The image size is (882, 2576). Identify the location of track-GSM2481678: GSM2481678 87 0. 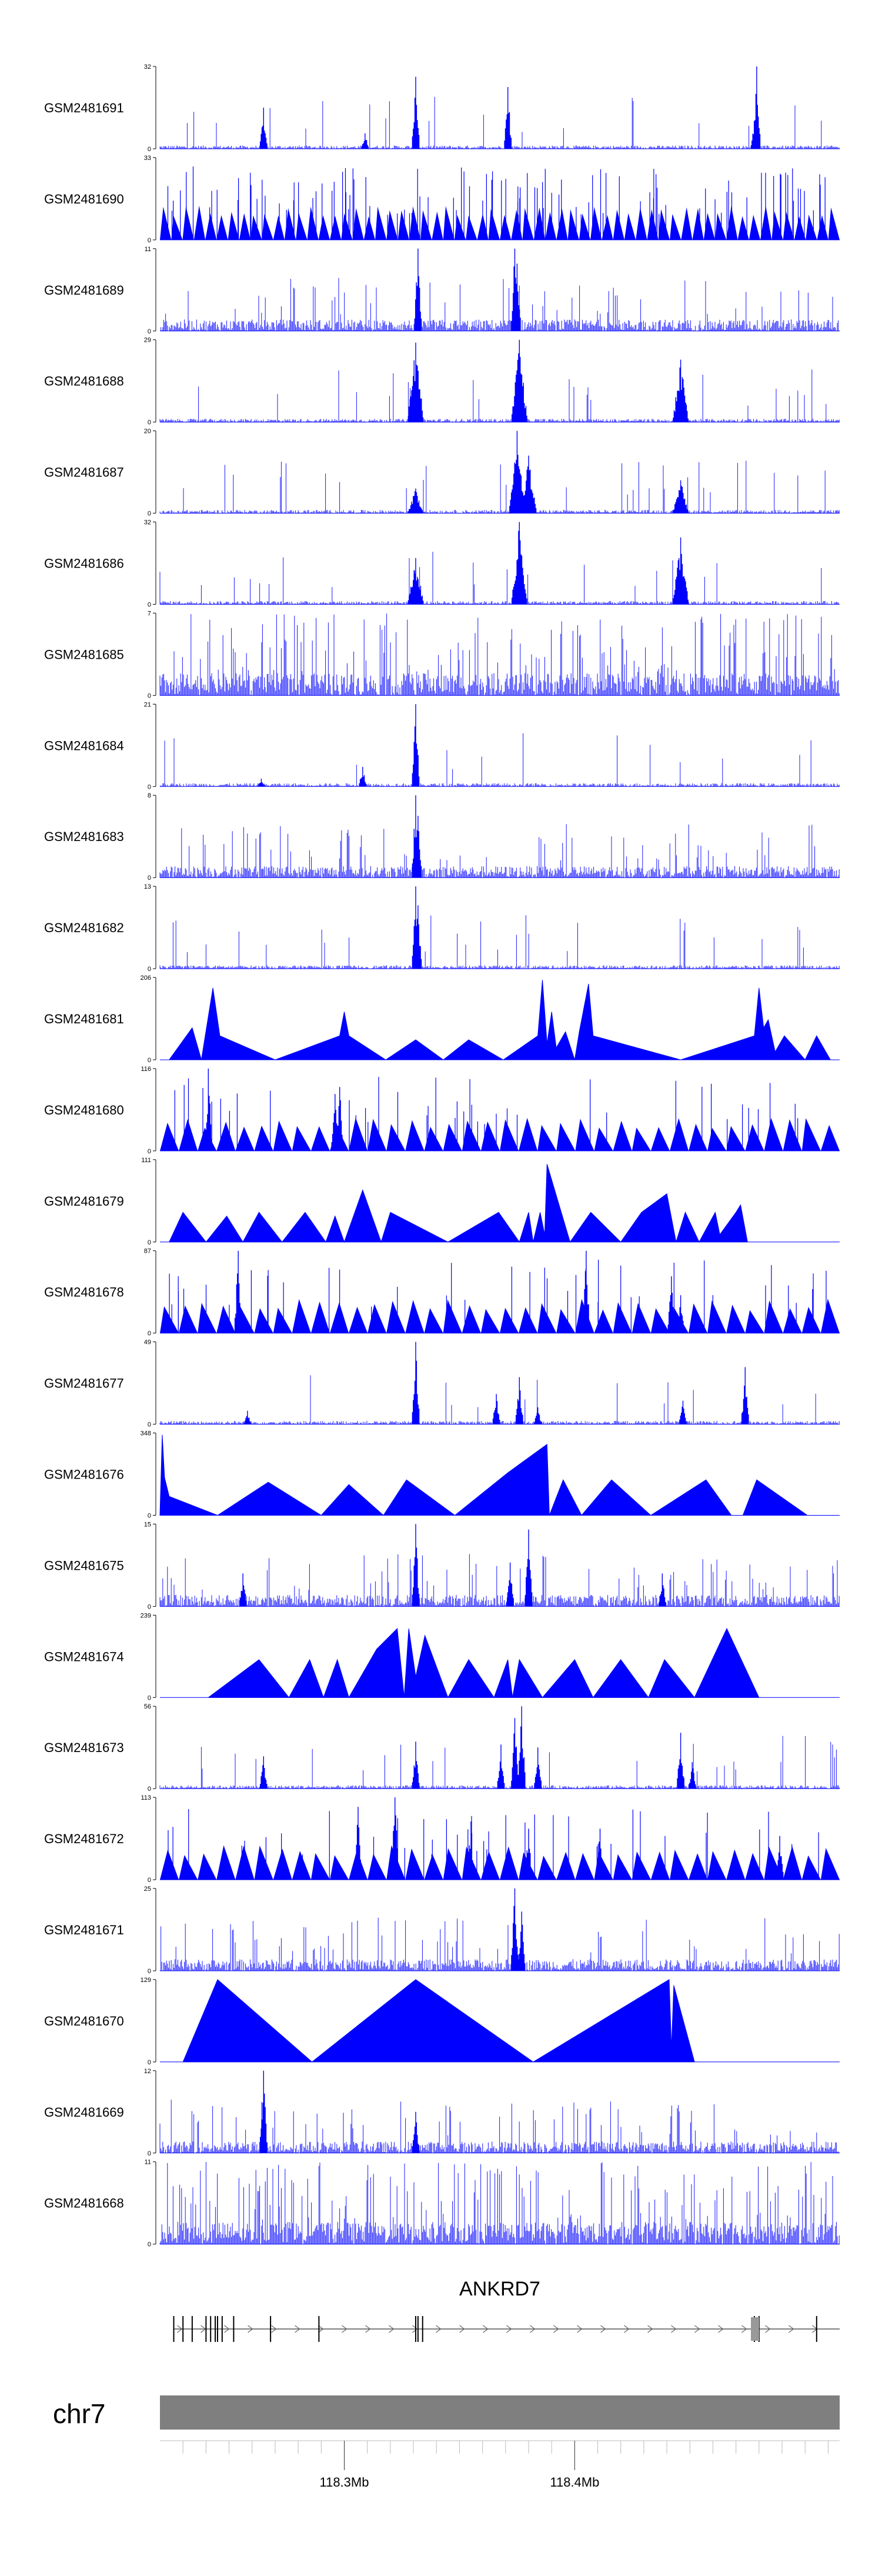
(442, 1292).